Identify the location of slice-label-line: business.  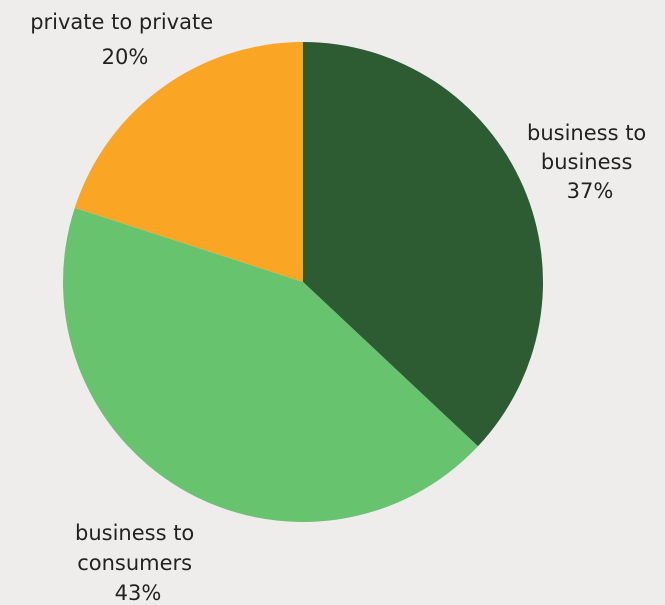
(587, 162).